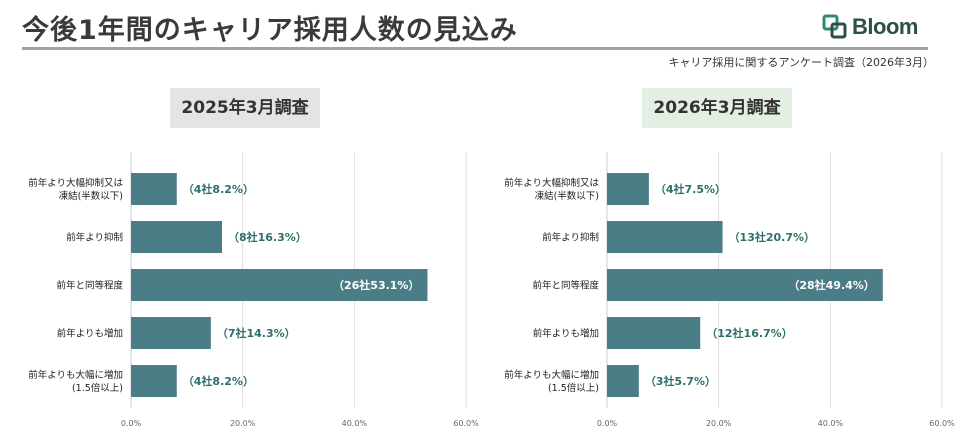 Image resolution: width=960 pixels, height=444 pixels. What do you see at coordinates (831, 285) in the screenshot?
I see `data-label: （28社49.4%）` at bounding box center [831, 285].